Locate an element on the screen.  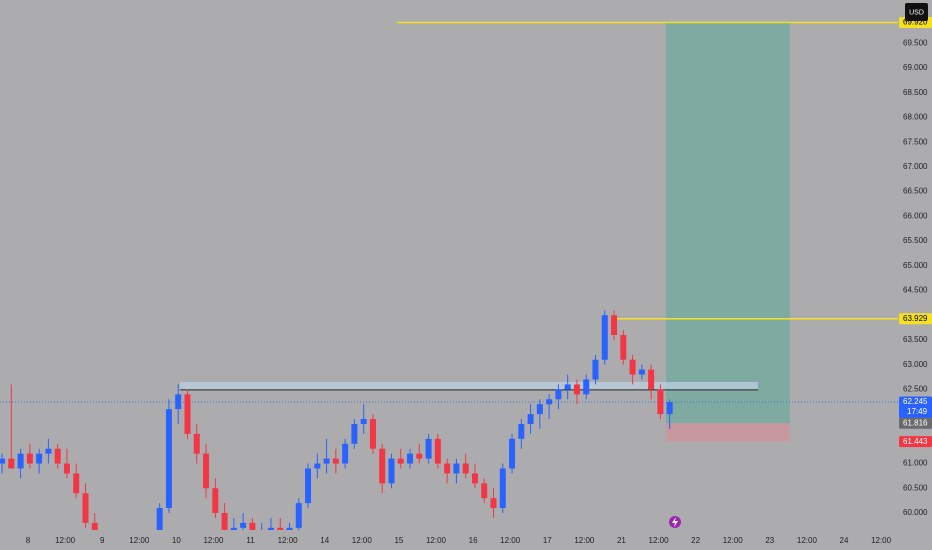
y-tick-label: 63.500 is located at coordinates (915, 339).